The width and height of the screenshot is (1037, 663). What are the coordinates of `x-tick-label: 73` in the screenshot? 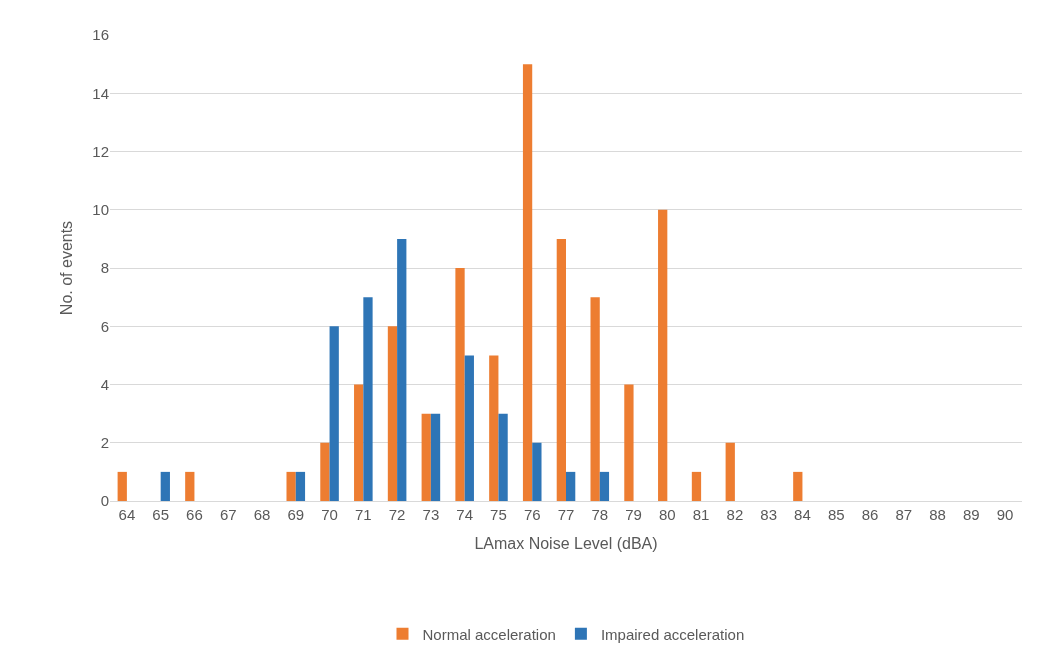 It's located at (431, 514).